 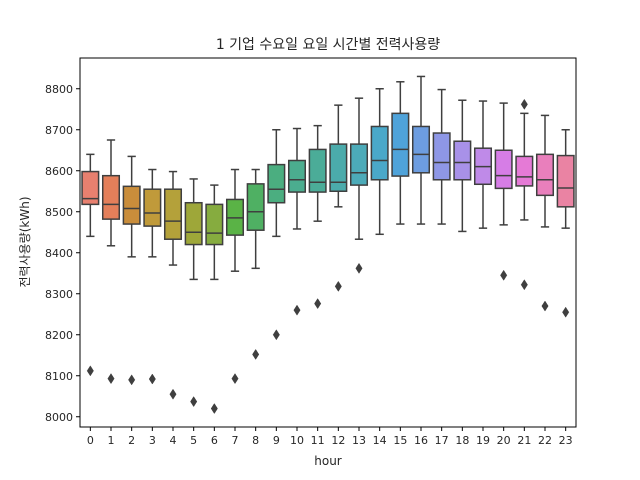 I want to click on y-tick-label: 8800, so click(x=59, y=89).